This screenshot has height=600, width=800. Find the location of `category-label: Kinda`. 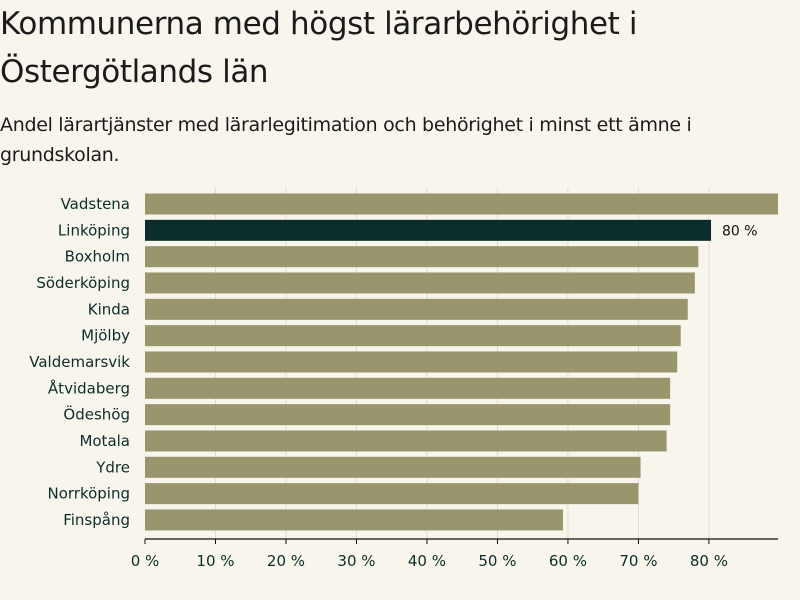

category-label: Kinda is located at coordinates (109, 309).